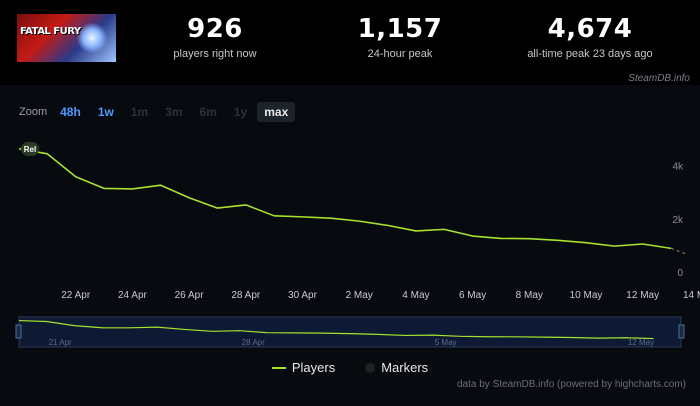 Image resolution: width=700 pixels, height=406 pixels. I want to click on x-tick-label: 28 Apr, so click(246, 295).